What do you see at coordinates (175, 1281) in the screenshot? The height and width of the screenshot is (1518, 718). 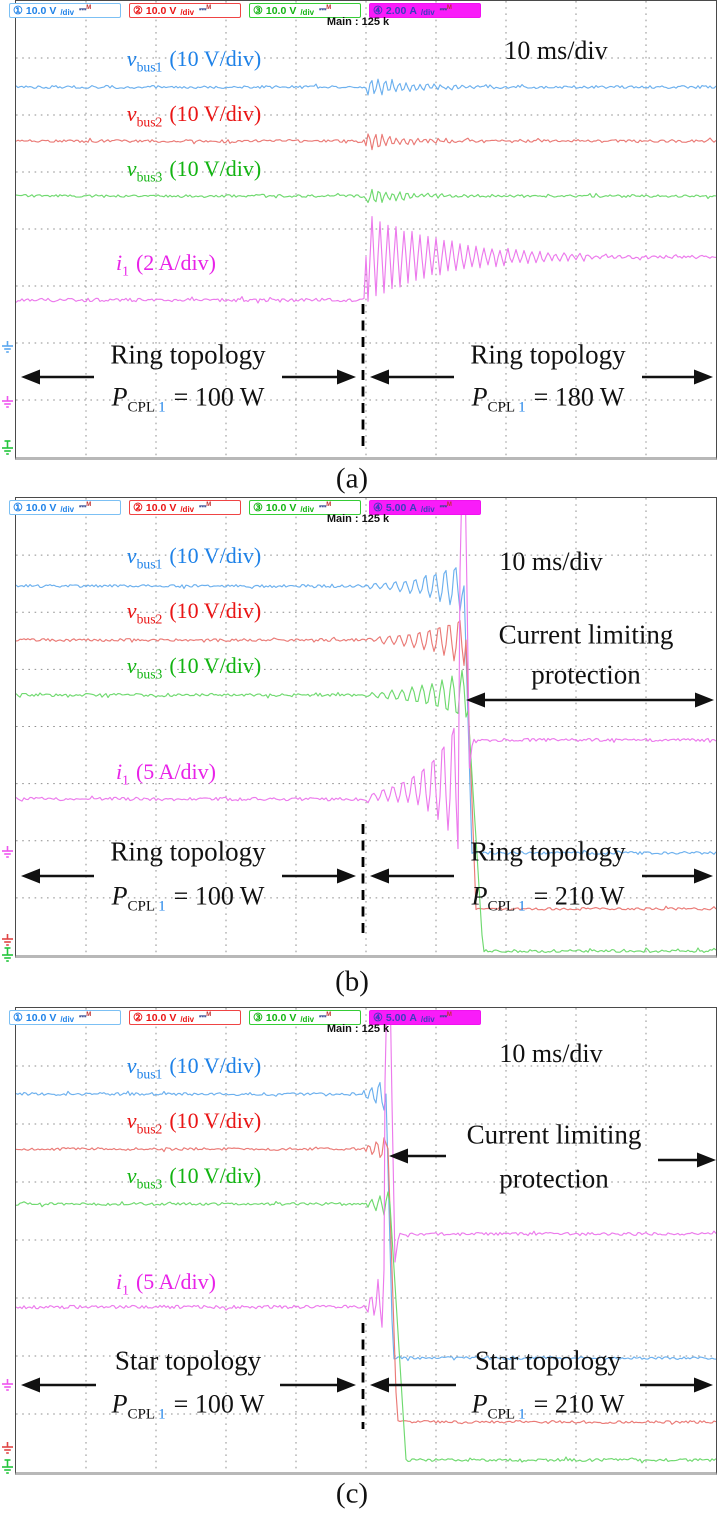 I see `scale-text: (5 A/div)` at bounding box center [175, 1281].